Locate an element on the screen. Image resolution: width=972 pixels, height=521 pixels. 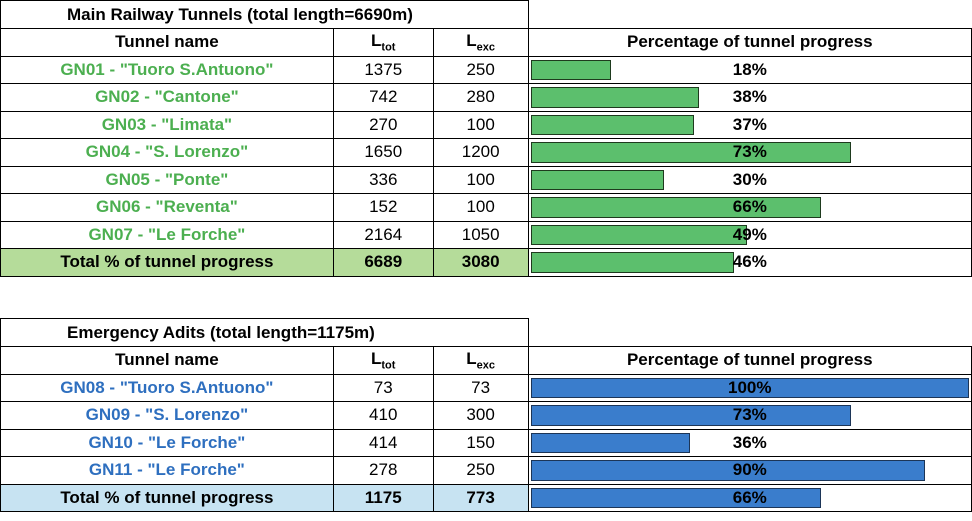
table-row: GN08 - "Tuoro S.Antuono" 73 73 100% is located at coordinates (486, 387).